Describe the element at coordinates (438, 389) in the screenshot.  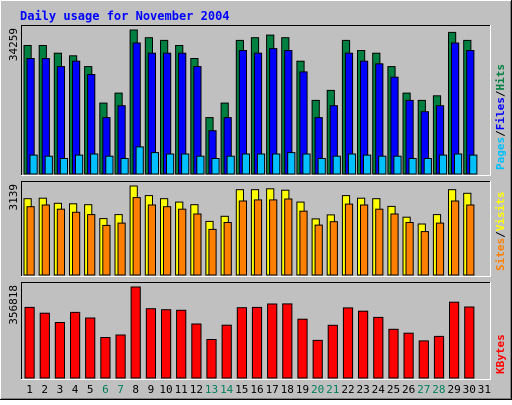
I see `day-label-28: 28` at that location.